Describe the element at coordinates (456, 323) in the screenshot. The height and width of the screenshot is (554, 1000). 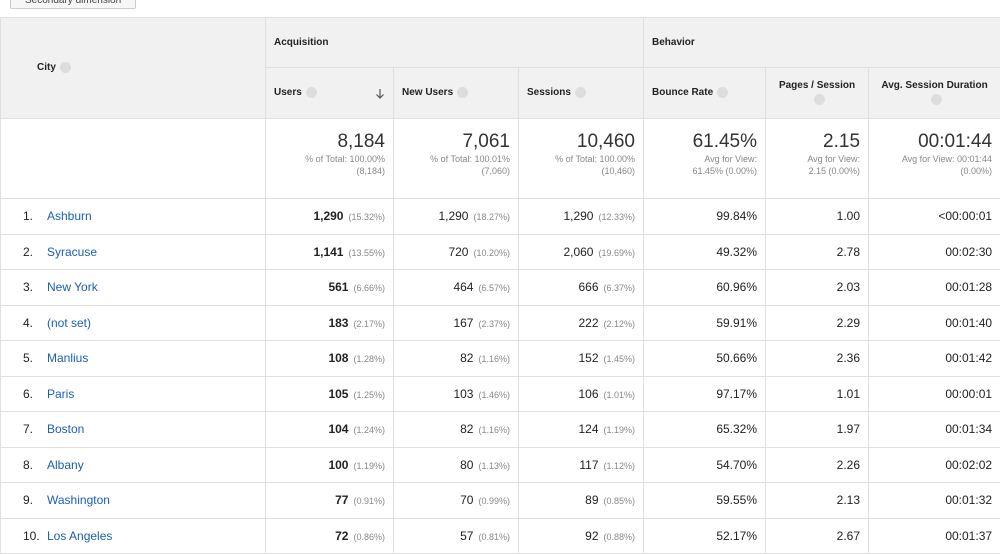
I see `metric-cell: 167(2.37%)` at that location.